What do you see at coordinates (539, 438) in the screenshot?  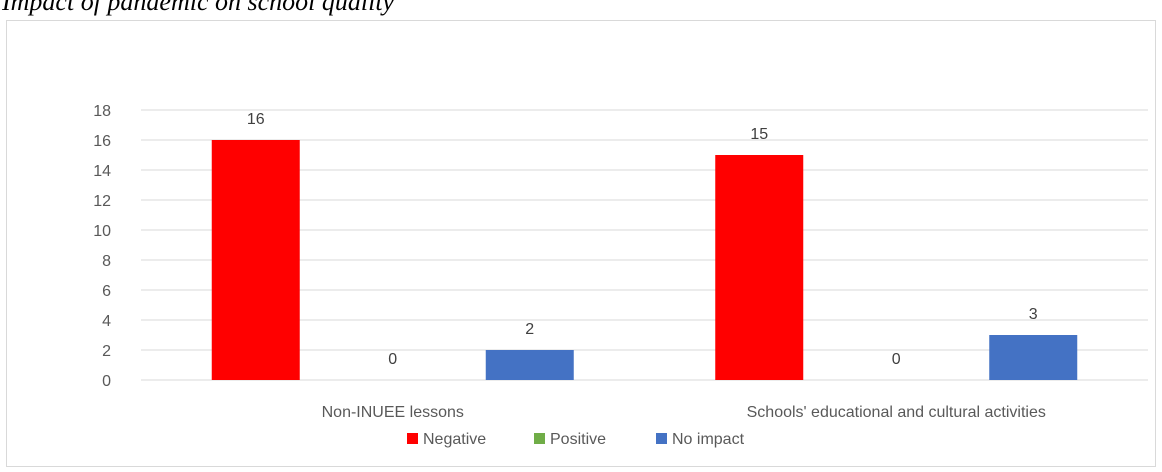 I see `legend-swatch-positive` at bounding box center [539, 438].